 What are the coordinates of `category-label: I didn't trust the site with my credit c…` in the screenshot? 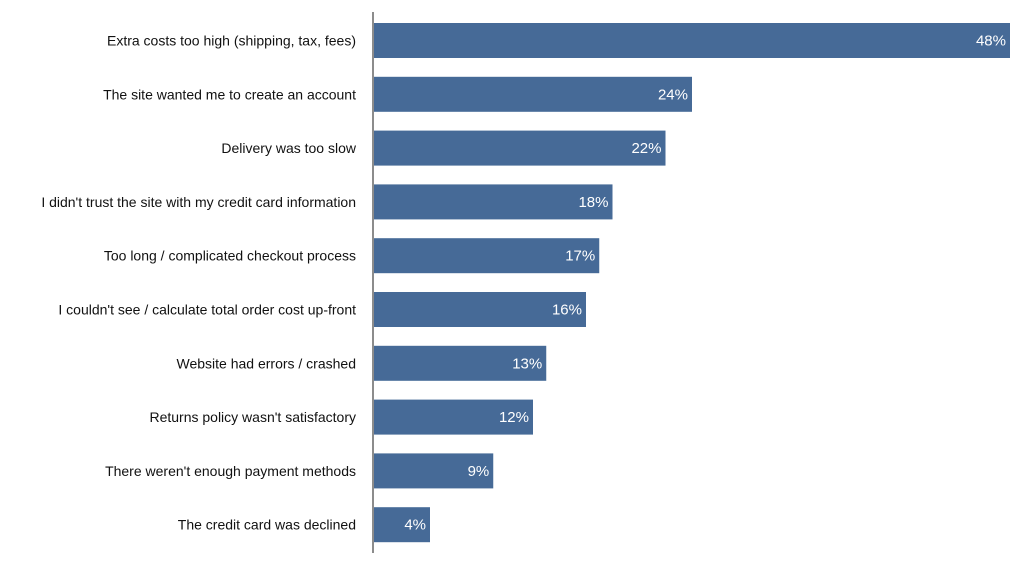 It's located at (198, 202).